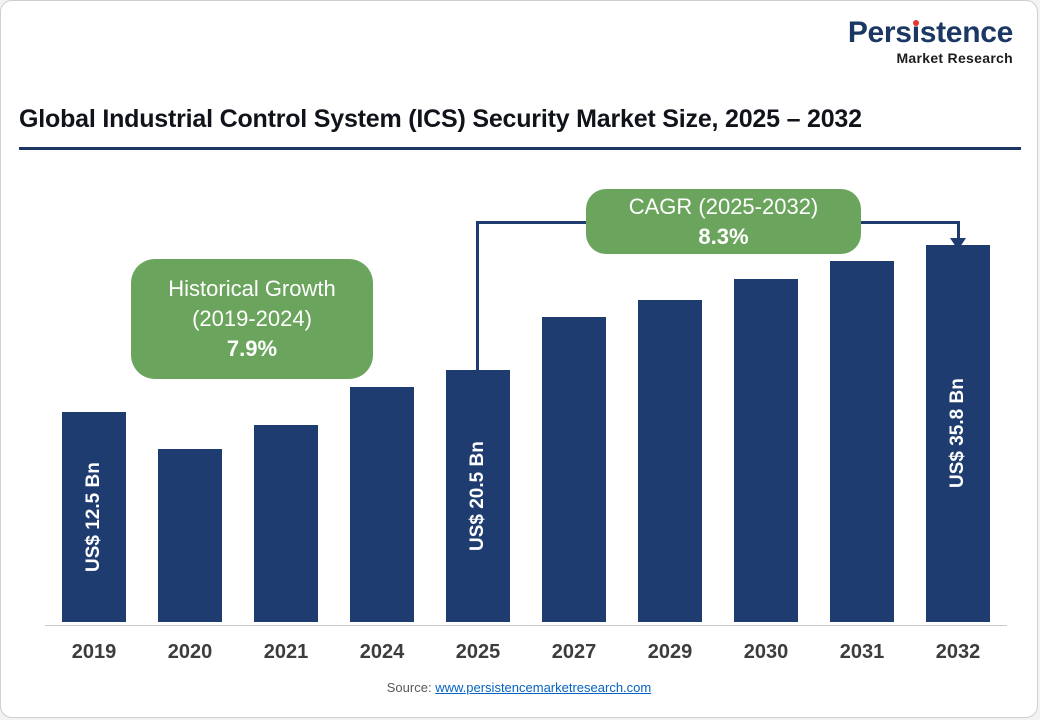 This screenshot has width=1040, height=720. Describe the element at coordinates (477, 298) in the screenshot. I see `cagr-connector-left-vertical` at that location.